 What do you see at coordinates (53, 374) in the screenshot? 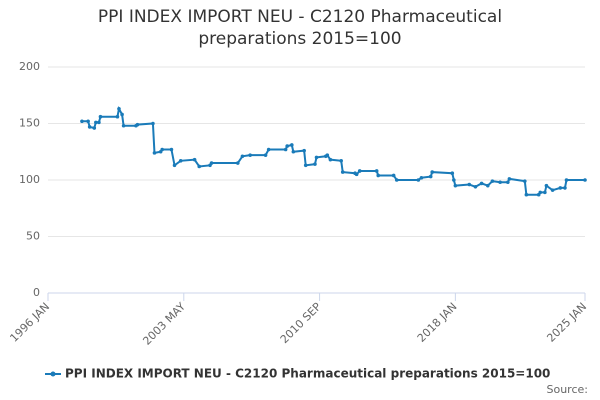
I see `legend-marker` at bounding box center [53, 374].